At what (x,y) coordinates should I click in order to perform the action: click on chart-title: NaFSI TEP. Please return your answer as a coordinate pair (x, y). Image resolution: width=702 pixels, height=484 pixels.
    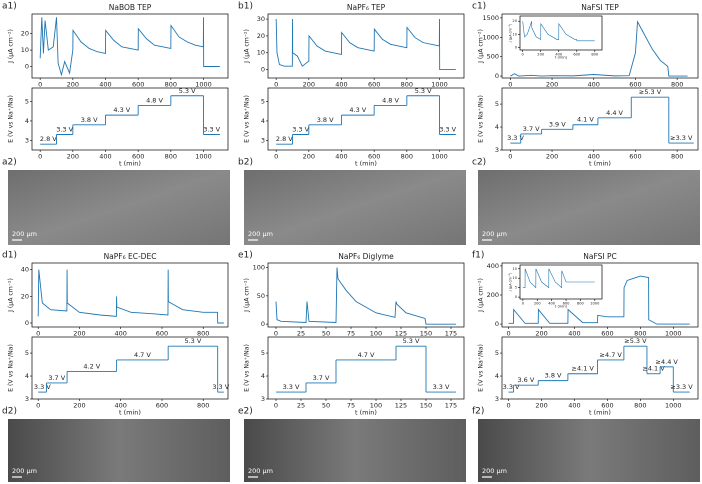
    Looking at the image, I should click on (600, 7).